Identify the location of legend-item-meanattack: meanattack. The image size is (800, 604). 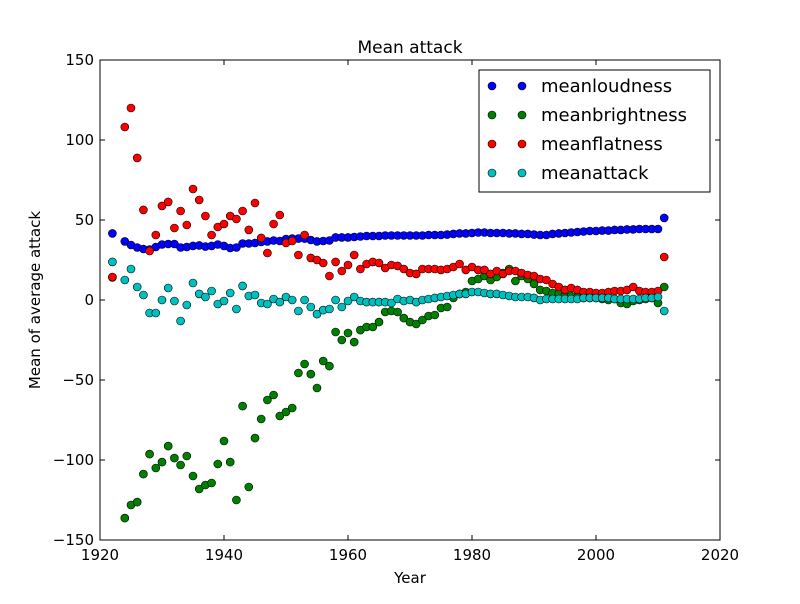
(568, 173).